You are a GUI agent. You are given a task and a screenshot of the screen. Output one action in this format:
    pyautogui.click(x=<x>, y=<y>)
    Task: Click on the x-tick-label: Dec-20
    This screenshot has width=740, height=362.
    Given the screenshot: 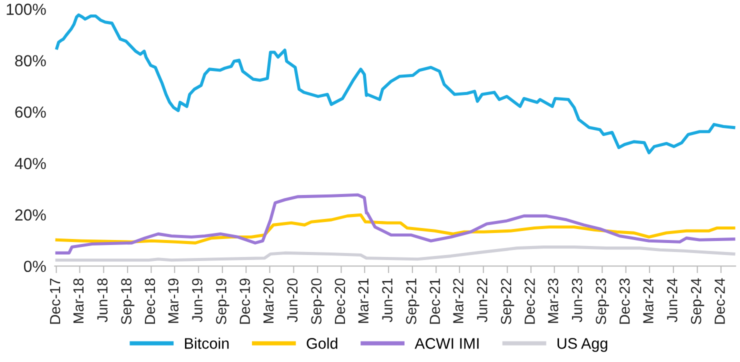 What is the action you would take?
    pyautogui.click(x=340, y=301)
    